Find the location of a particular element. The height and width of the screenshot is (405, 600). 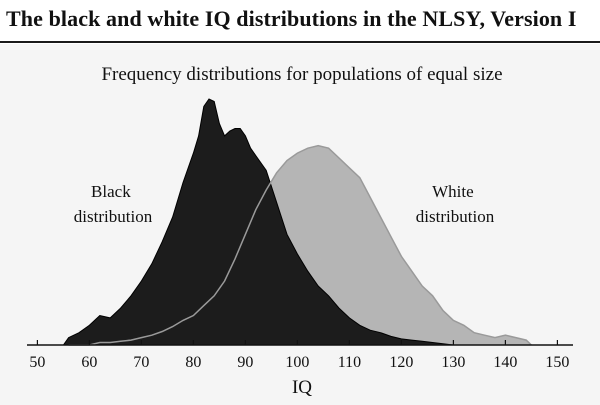

x-tick-label: 130 is located at coordinates (453, 362).